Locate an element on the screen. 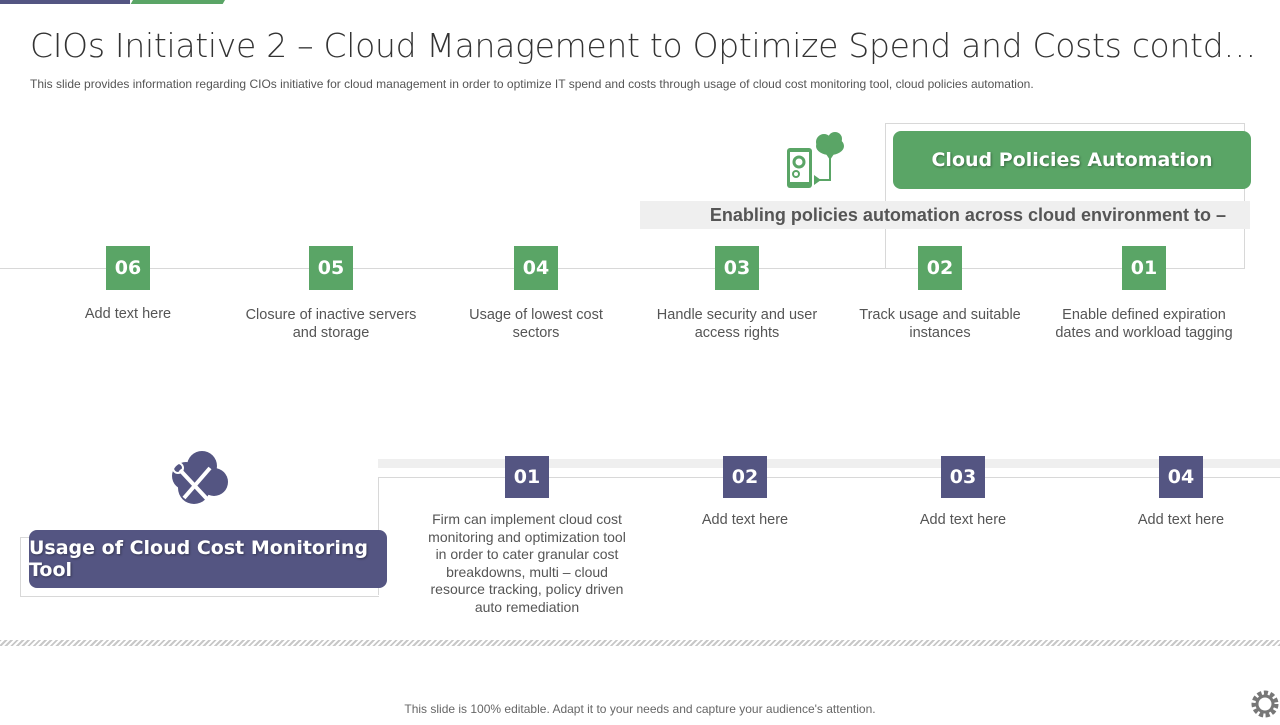 The width and height of the screenshot is (1280, 725). policy-step-02-badge: 02 is located at coordinates (940, 268).